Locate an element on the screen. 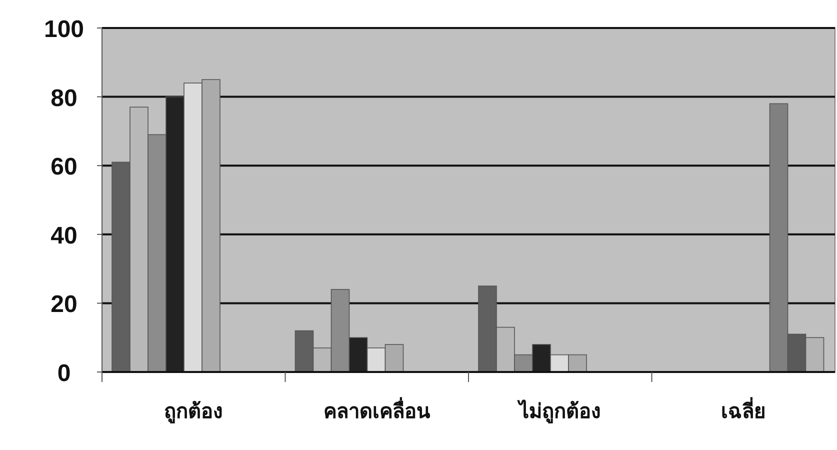  y-tick-label: 80 is located at coordinates (64, 98).